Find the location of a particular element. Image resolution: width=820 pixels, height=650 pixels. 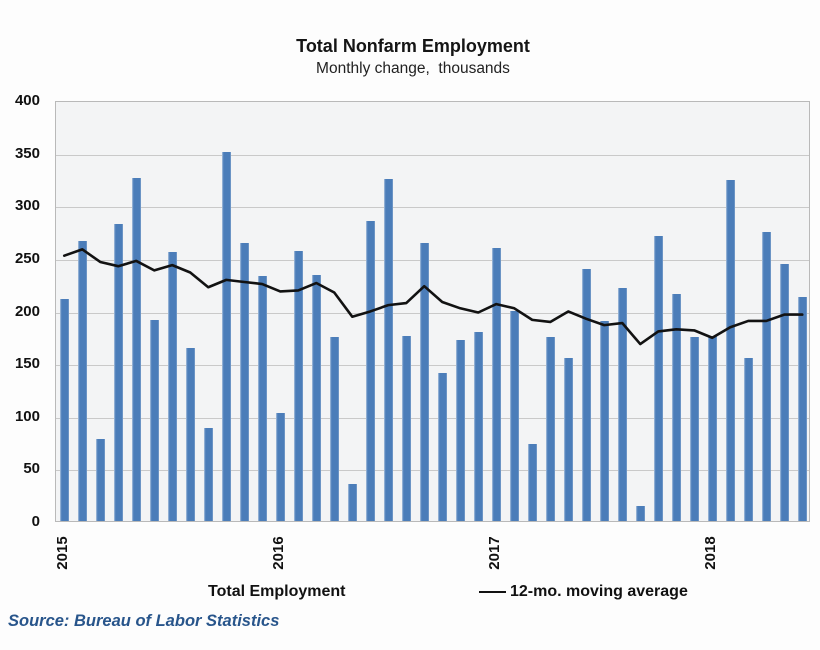

y-tick-0: 0 is located at coordinates (35, 521).